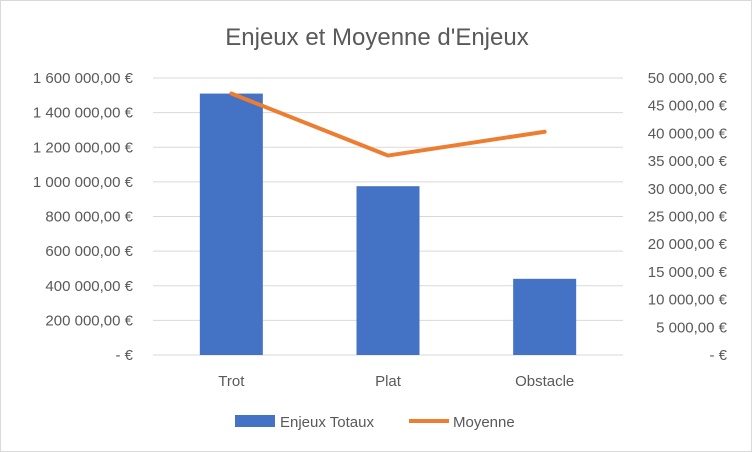  I want to click on legend-label-enjeux-totaux: Enjeux Totaux, so click(327, 422).